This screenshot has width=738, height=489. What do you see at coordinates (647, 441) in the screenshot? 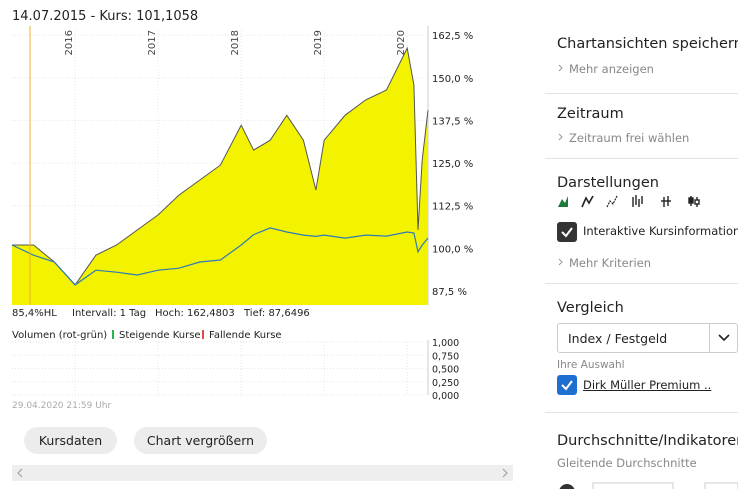
I see `section-title: Durchschnitte/Indikatoren` at bounding box center [647, 441].